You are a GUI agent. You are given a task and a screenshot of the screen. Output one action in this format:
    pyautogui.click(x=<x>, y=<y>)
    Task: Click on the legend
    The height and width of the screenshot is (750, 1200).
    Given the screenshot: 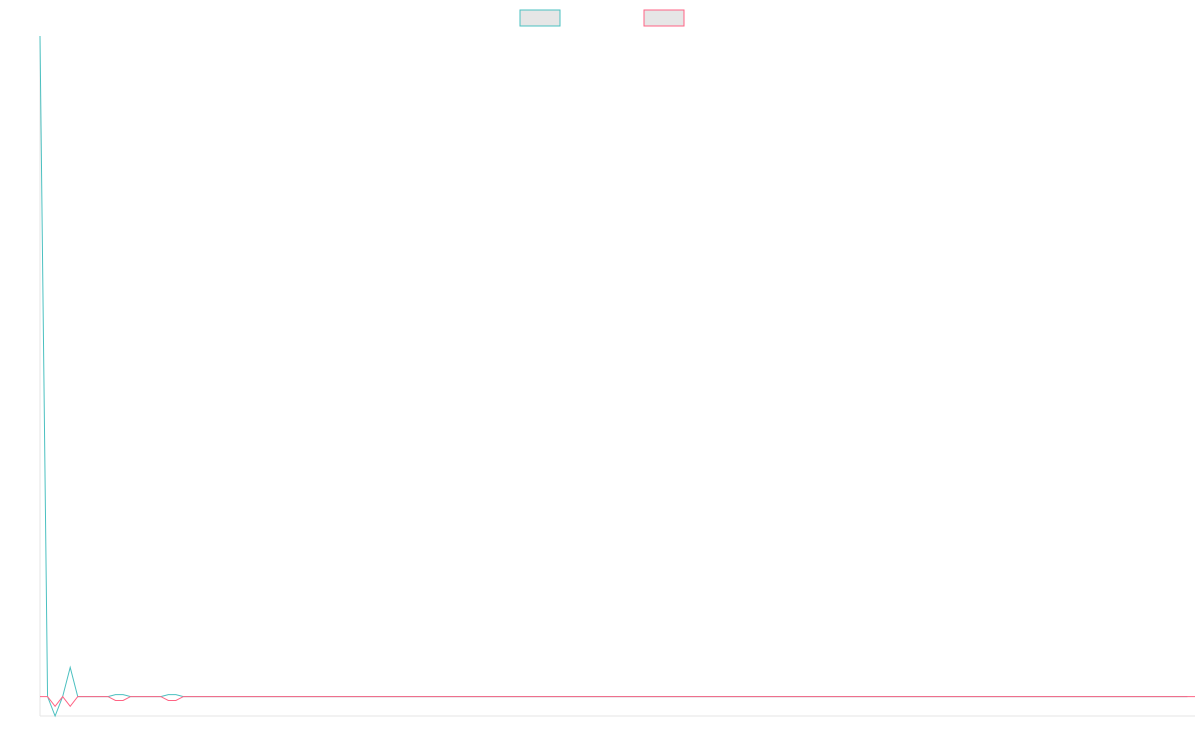 What is the action you would take?
    pyautogui.click(x=602, y=18)
    